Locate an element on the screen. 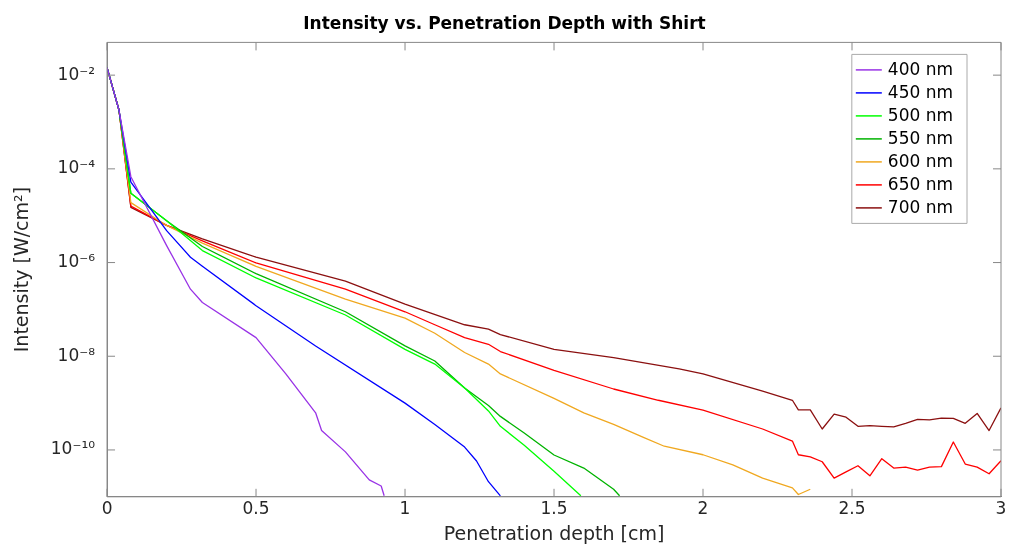  legend-label: 450 nm is located at coordinates (920, 92).